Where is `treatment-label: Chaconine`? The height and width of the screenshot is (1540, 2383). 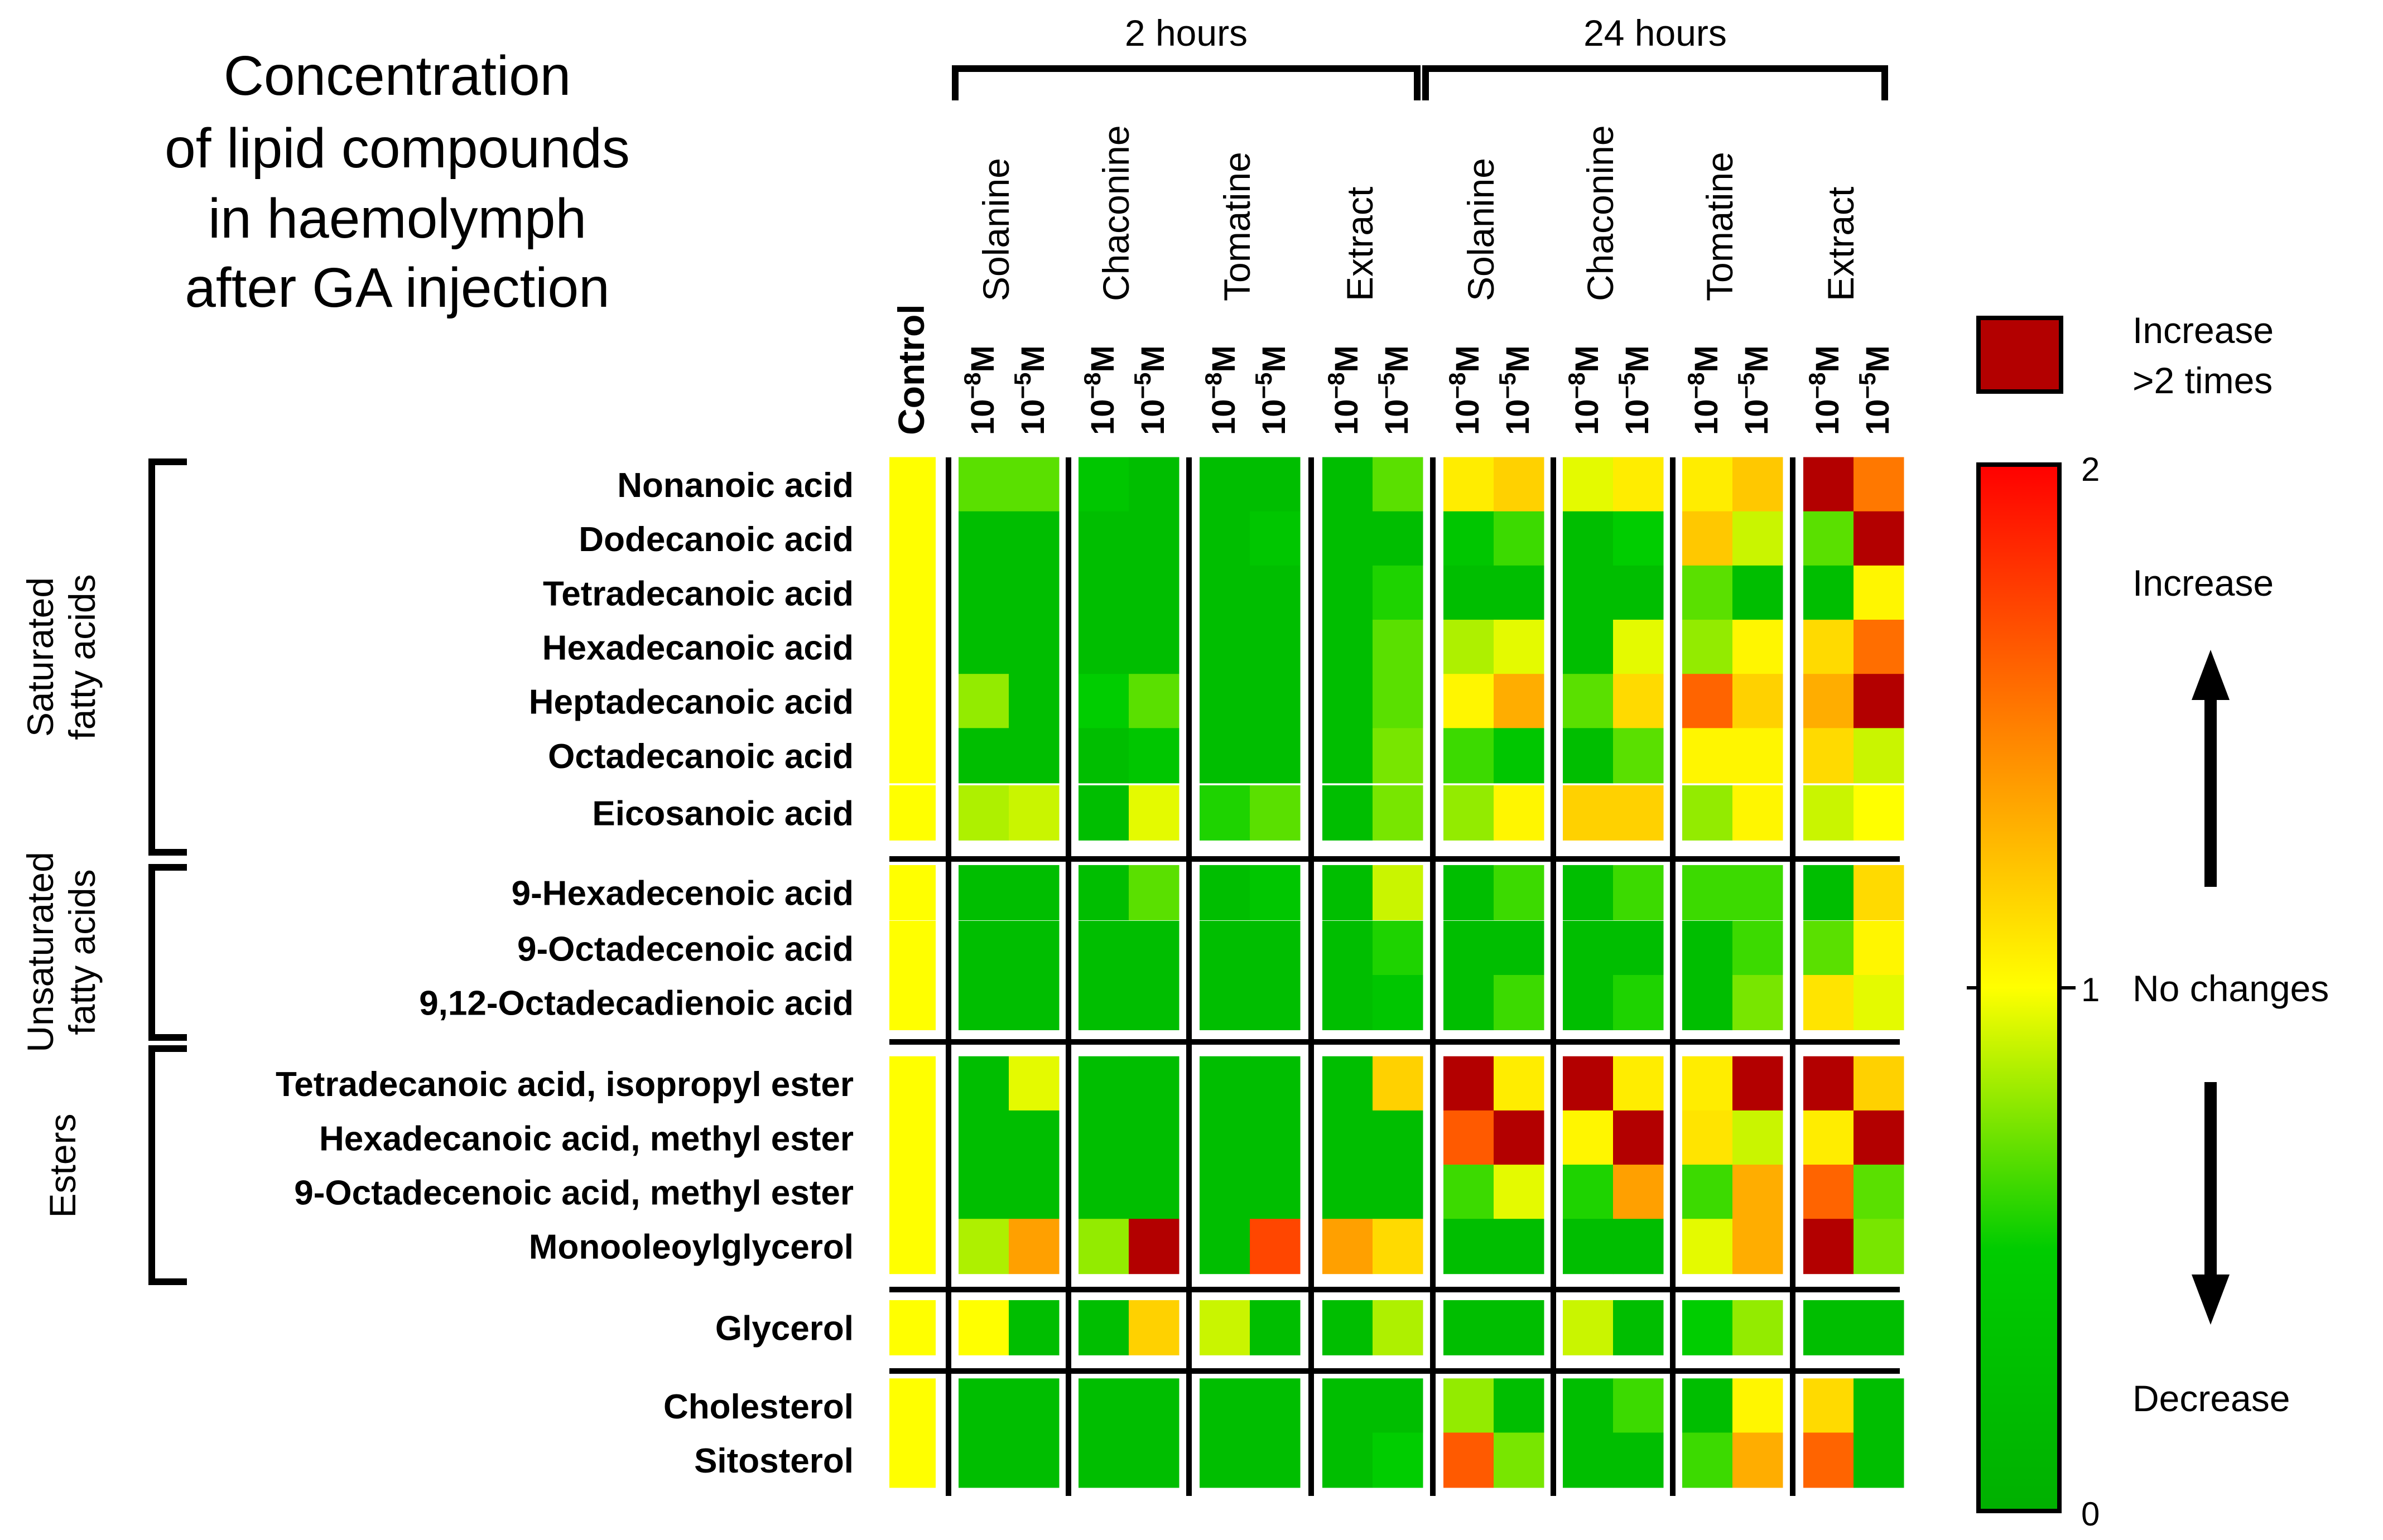
treatment-label: Chaconine is located at coordinates (1116, 213).